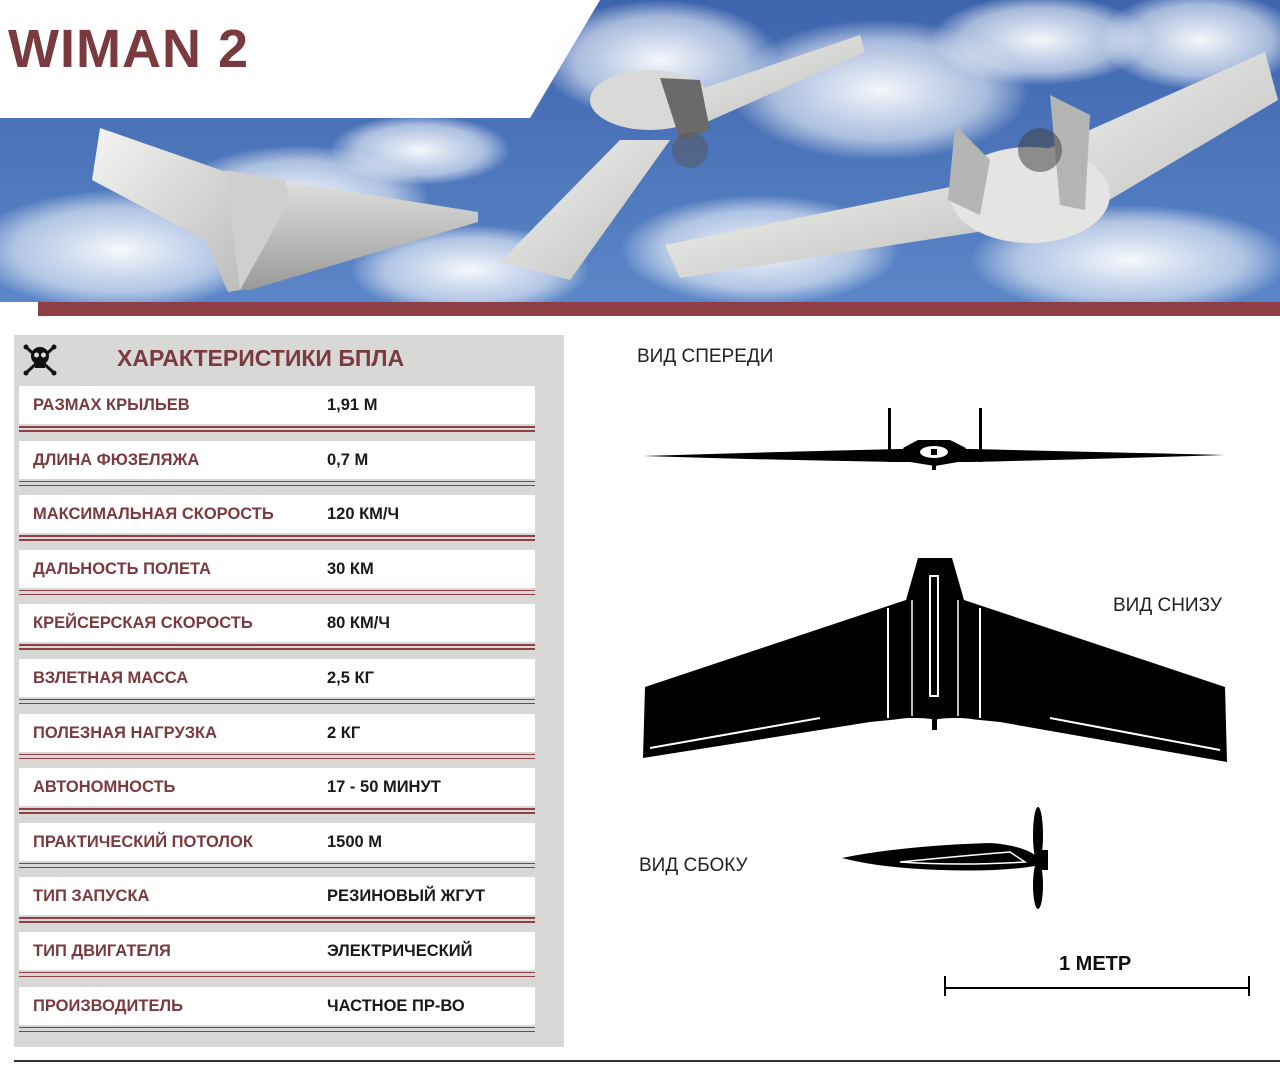 Image resolution: width=1280 pixels, height=1080 pixels. I want to click on specs-header: ХАРАКТЕРИСТИКИ БПЛА, so click(289, 358).